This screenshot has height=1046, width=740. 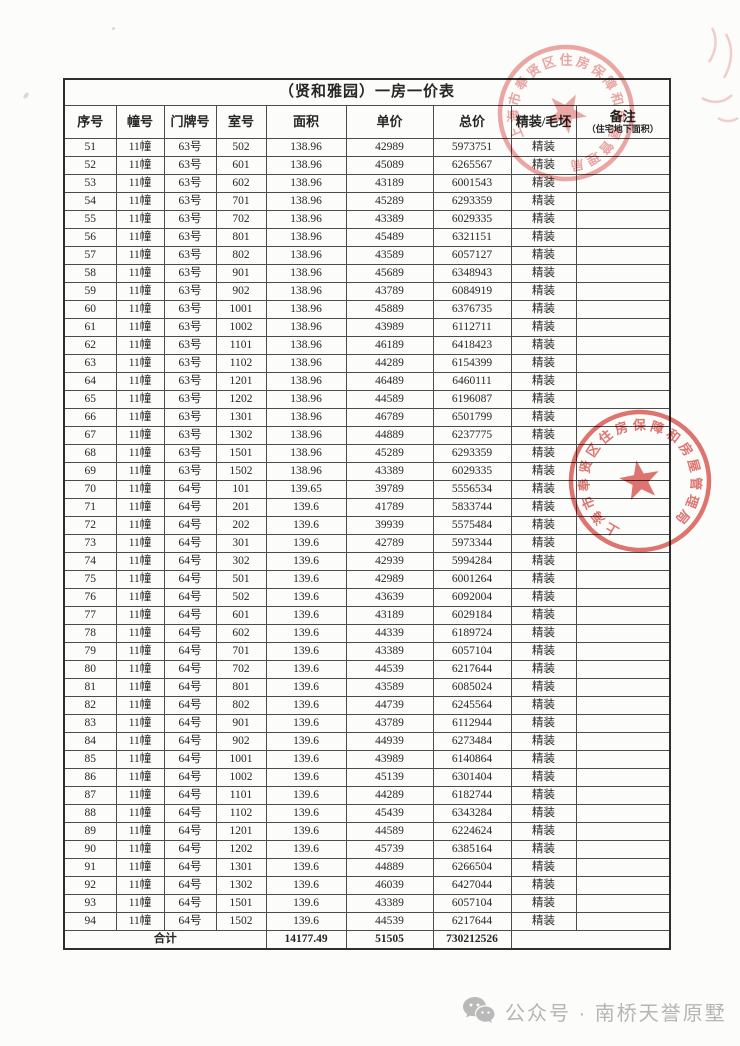 I want to click on table-cell: 1301, so click(x=241, y=867).